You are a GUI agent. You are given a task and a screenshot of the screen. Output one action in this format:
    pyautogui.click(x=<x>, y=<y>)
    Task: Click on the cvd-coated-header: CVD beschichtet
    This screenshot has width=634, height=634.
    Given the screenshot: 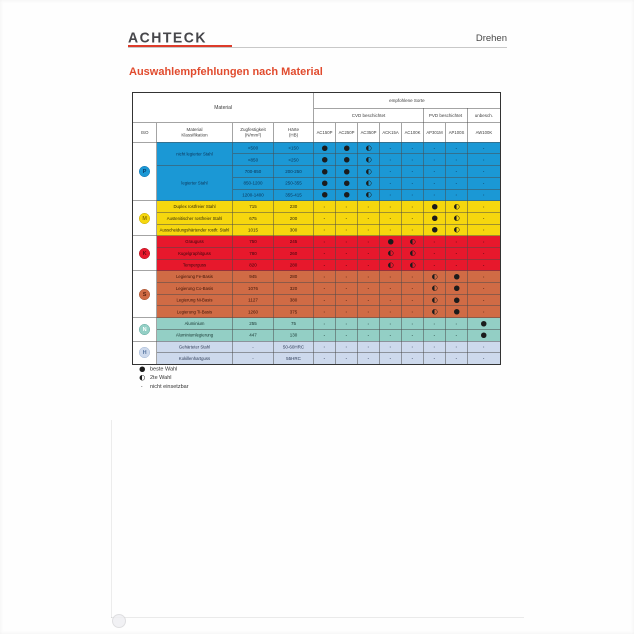 What is the action you would take?
    pyautogui.click(x=368, y=115)
    